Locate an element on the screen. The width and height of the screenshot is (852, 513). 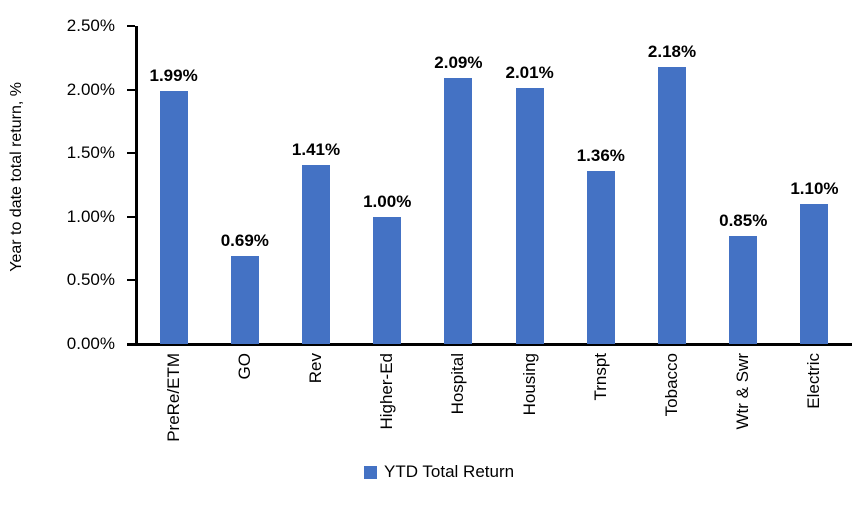
x-tick-label: Wtr & Swr is located at coordinates (743, 391).